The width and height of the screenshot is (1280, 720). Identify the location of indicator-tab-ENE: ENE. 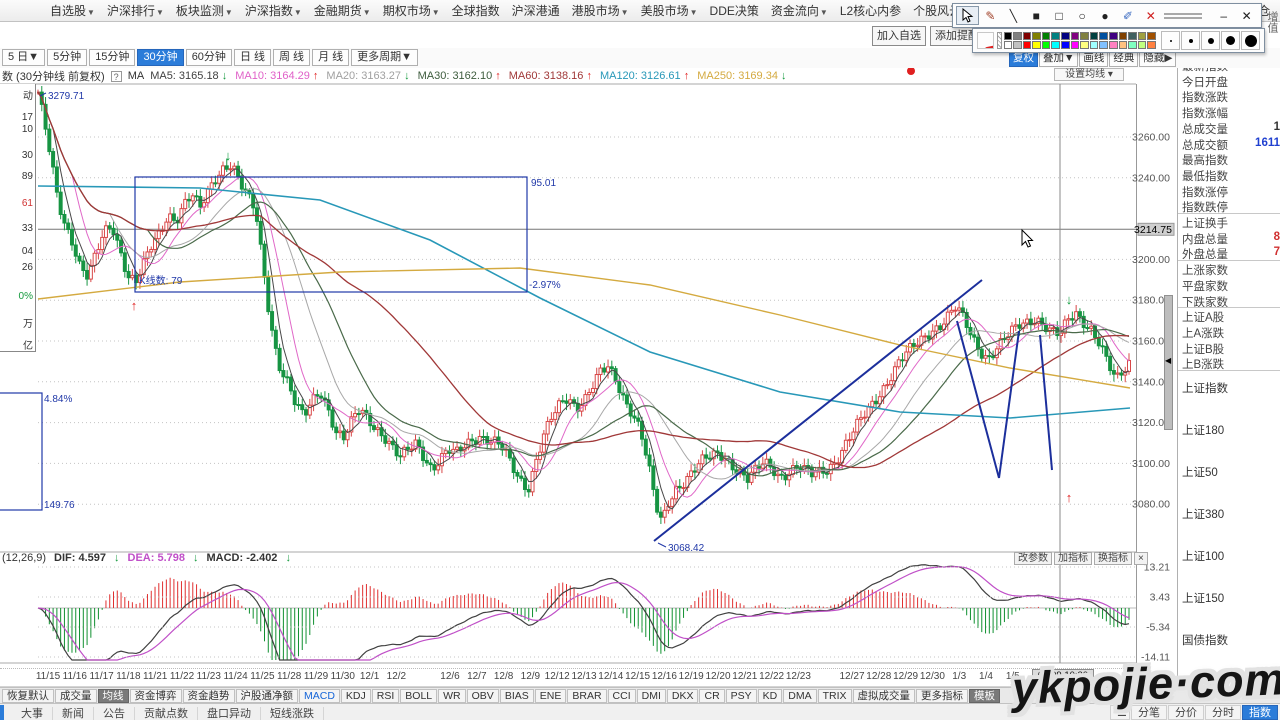
(550, 695).